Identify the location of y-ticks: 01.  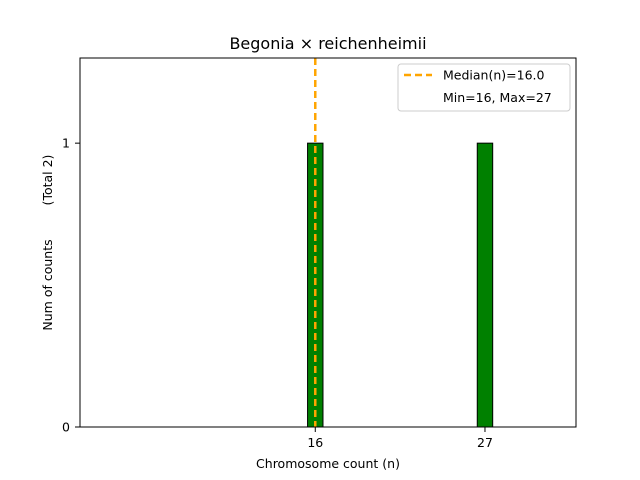
(71, 285).